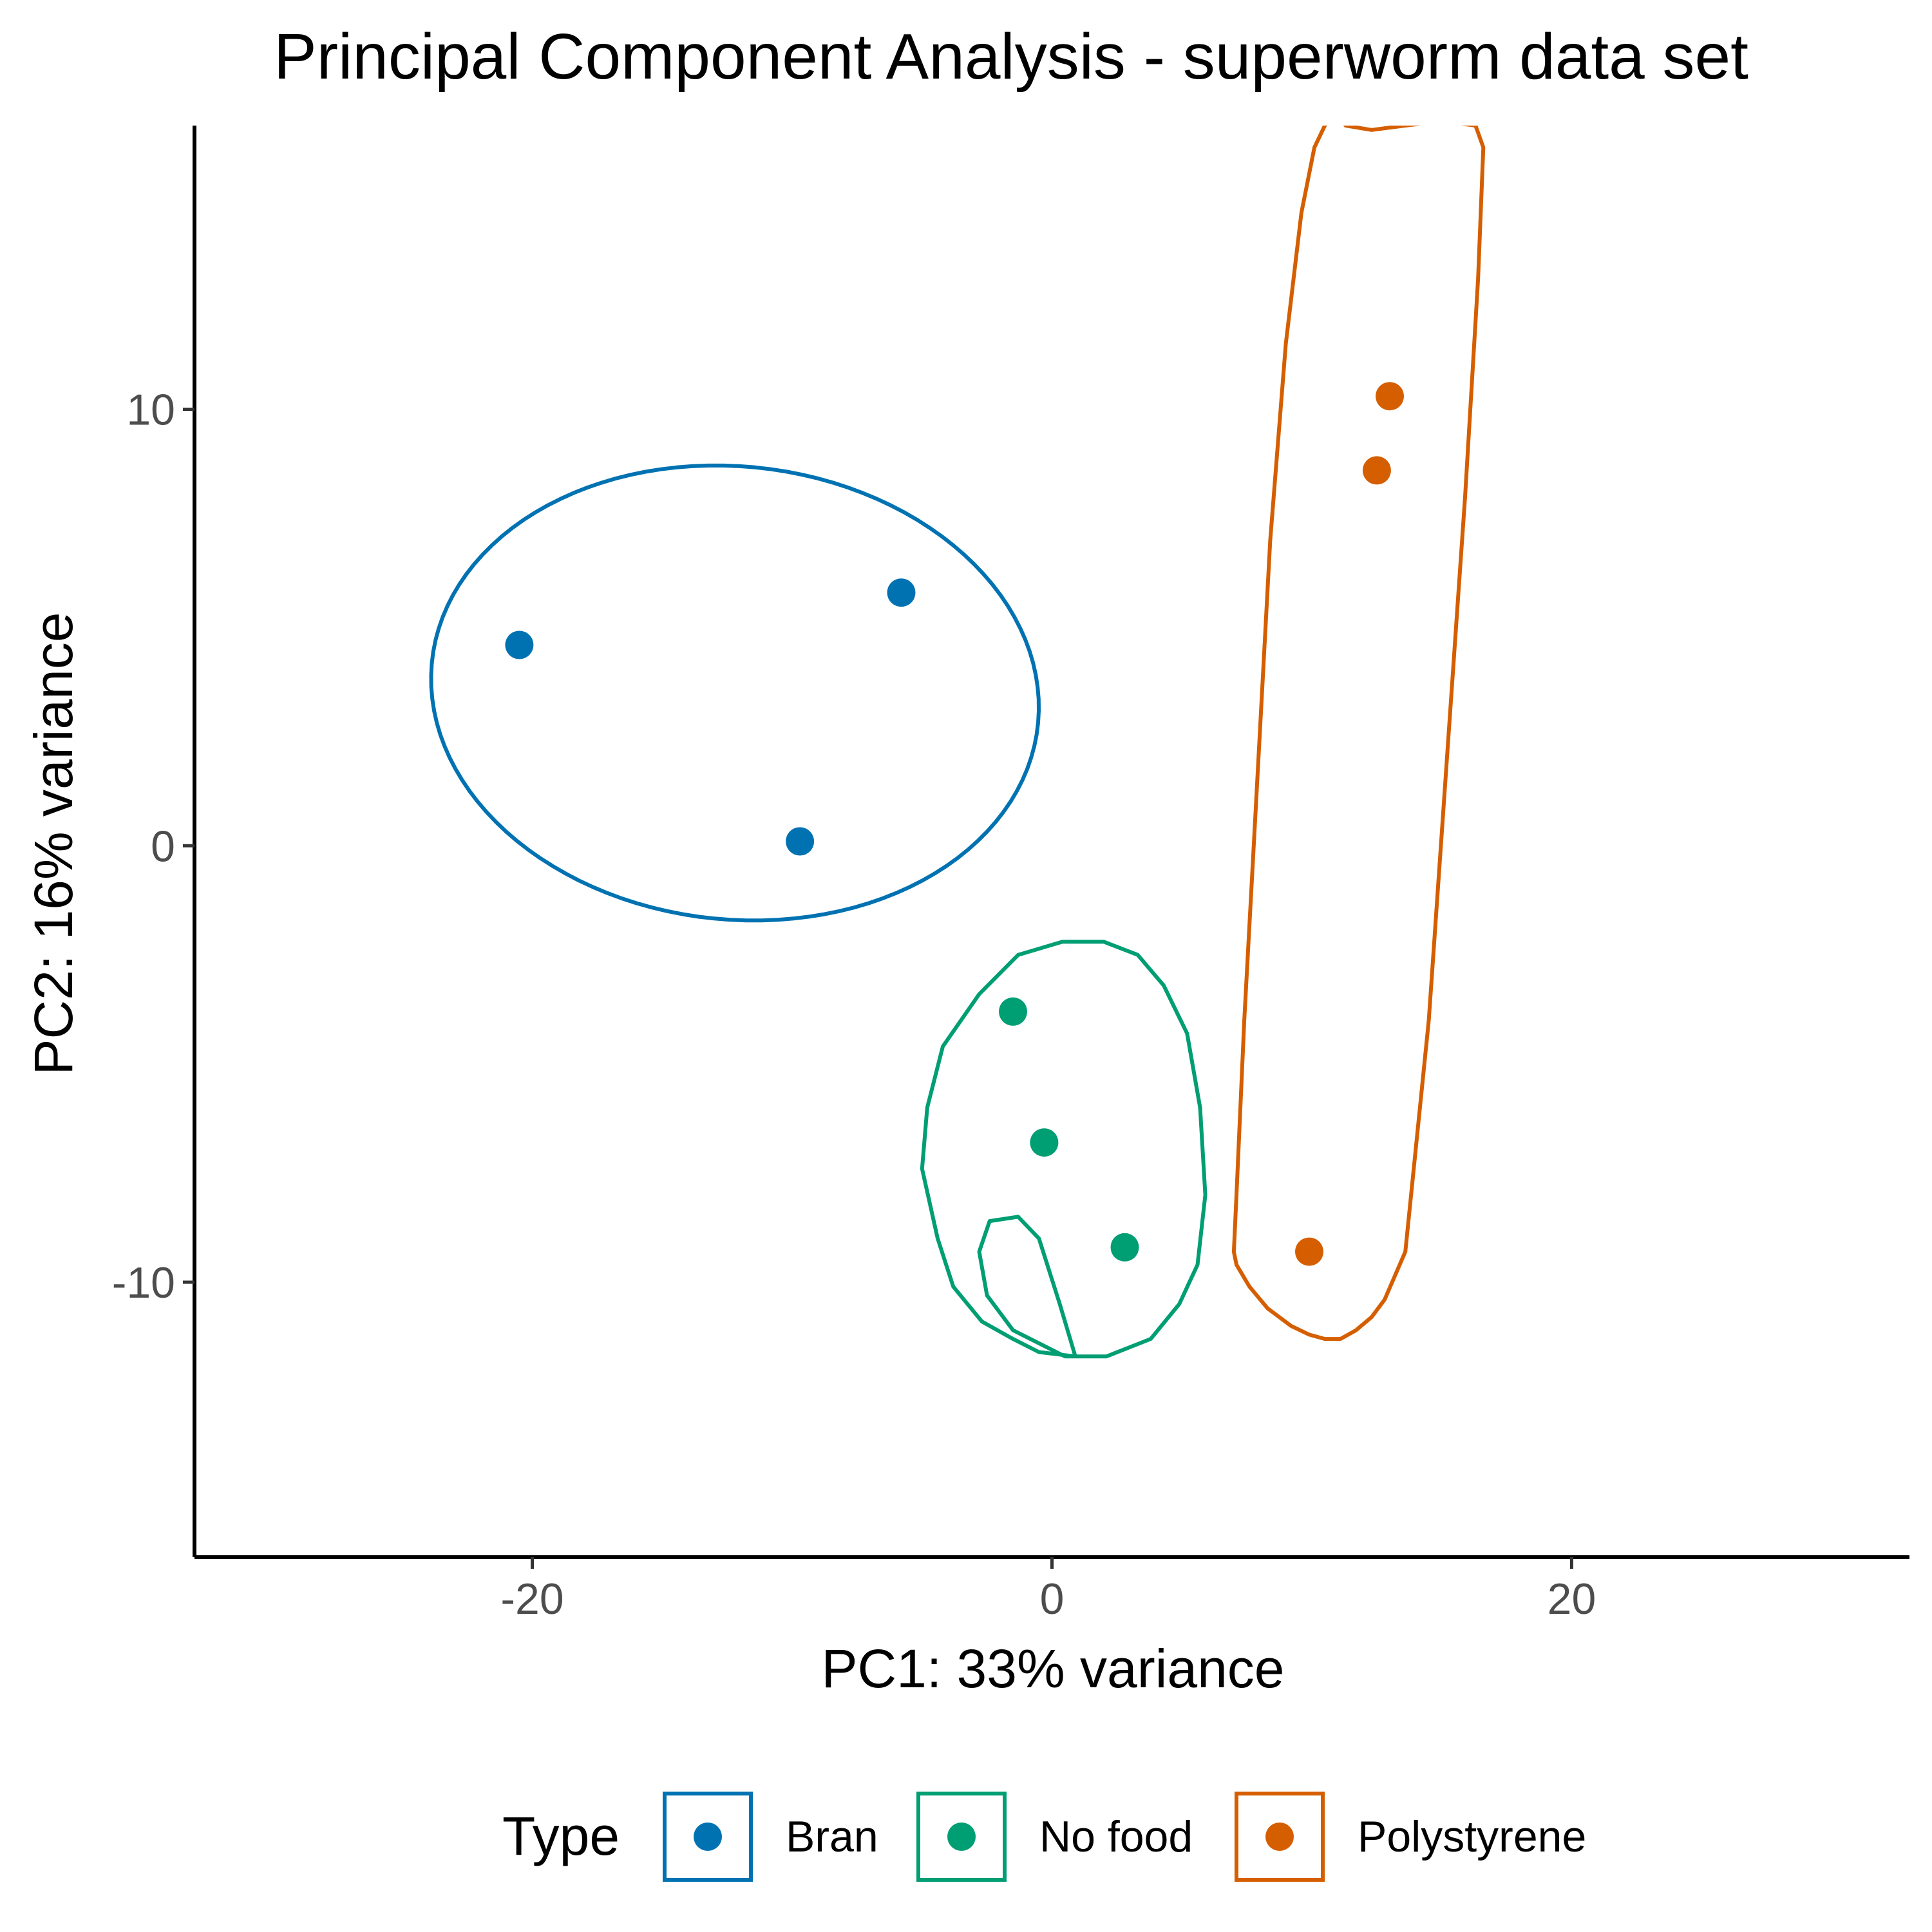  What do you see at coordinates (561, 1836) in the screenshot?
I see `legend-title: Type` at bounding box center [561, 1836].